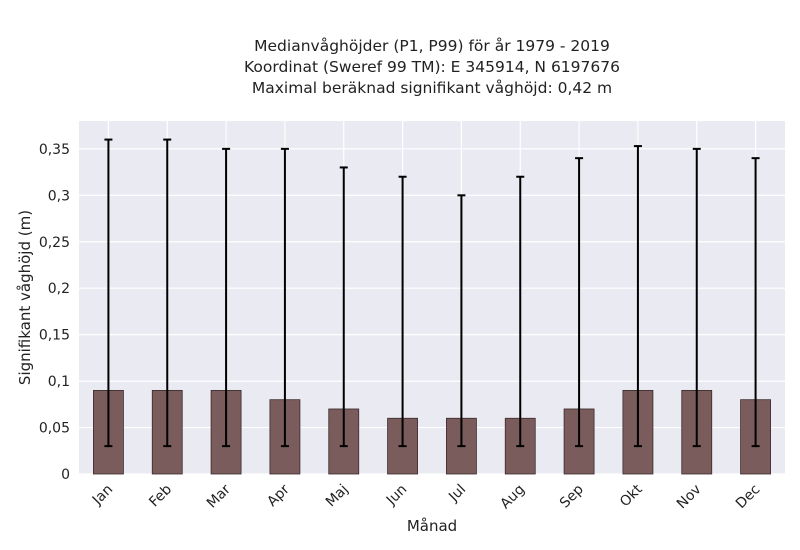  Describe the element at coordinates (219, 496) in the screenshot. I see `x-tick-label: Mar` at that location.